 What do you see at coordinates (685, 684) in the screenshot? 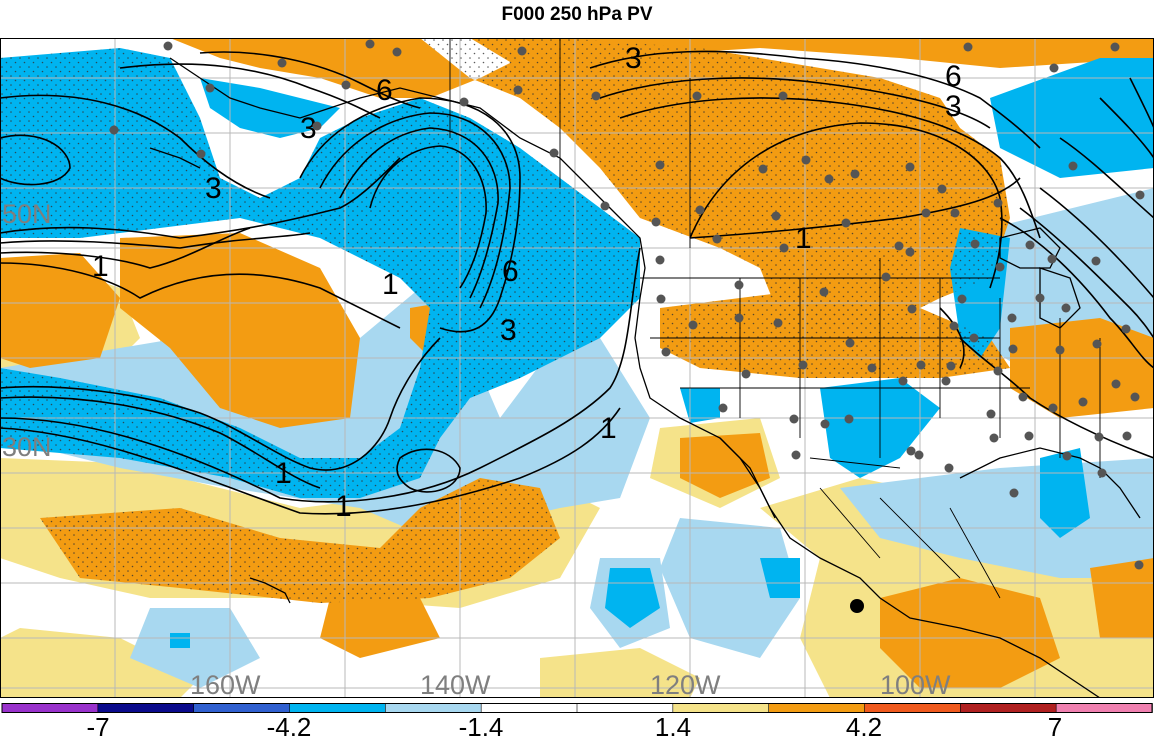
I see `lon-label: 120W` at bounding box center [685, 684].